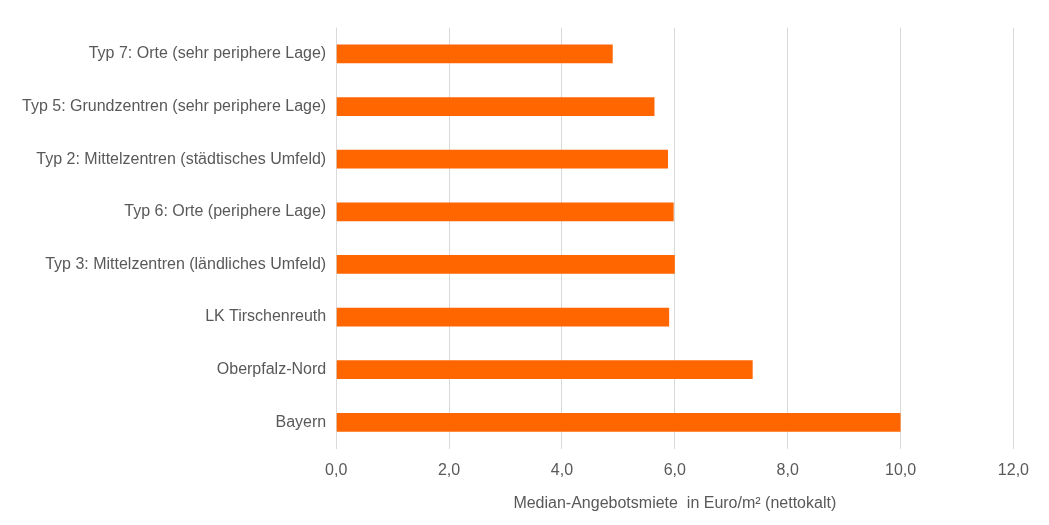 The image size is (1049, 525). What do you see at coordinates (271, 369) in the screenshot?
I see `y-tick-label: Oberpfalz-Nord` at bounding box center [271, 369].